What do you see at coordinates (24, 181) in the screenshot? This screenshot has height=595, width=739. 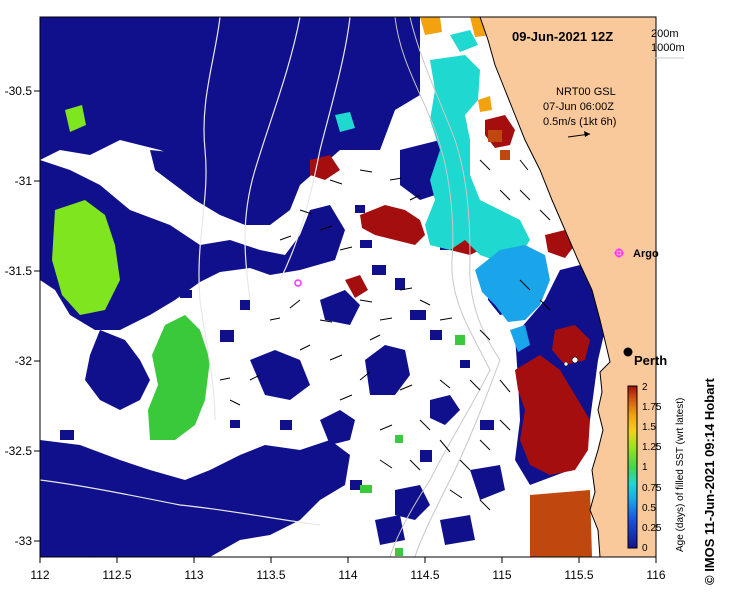 I see `y-tick-label: -31` at bounding box center [24, 181].